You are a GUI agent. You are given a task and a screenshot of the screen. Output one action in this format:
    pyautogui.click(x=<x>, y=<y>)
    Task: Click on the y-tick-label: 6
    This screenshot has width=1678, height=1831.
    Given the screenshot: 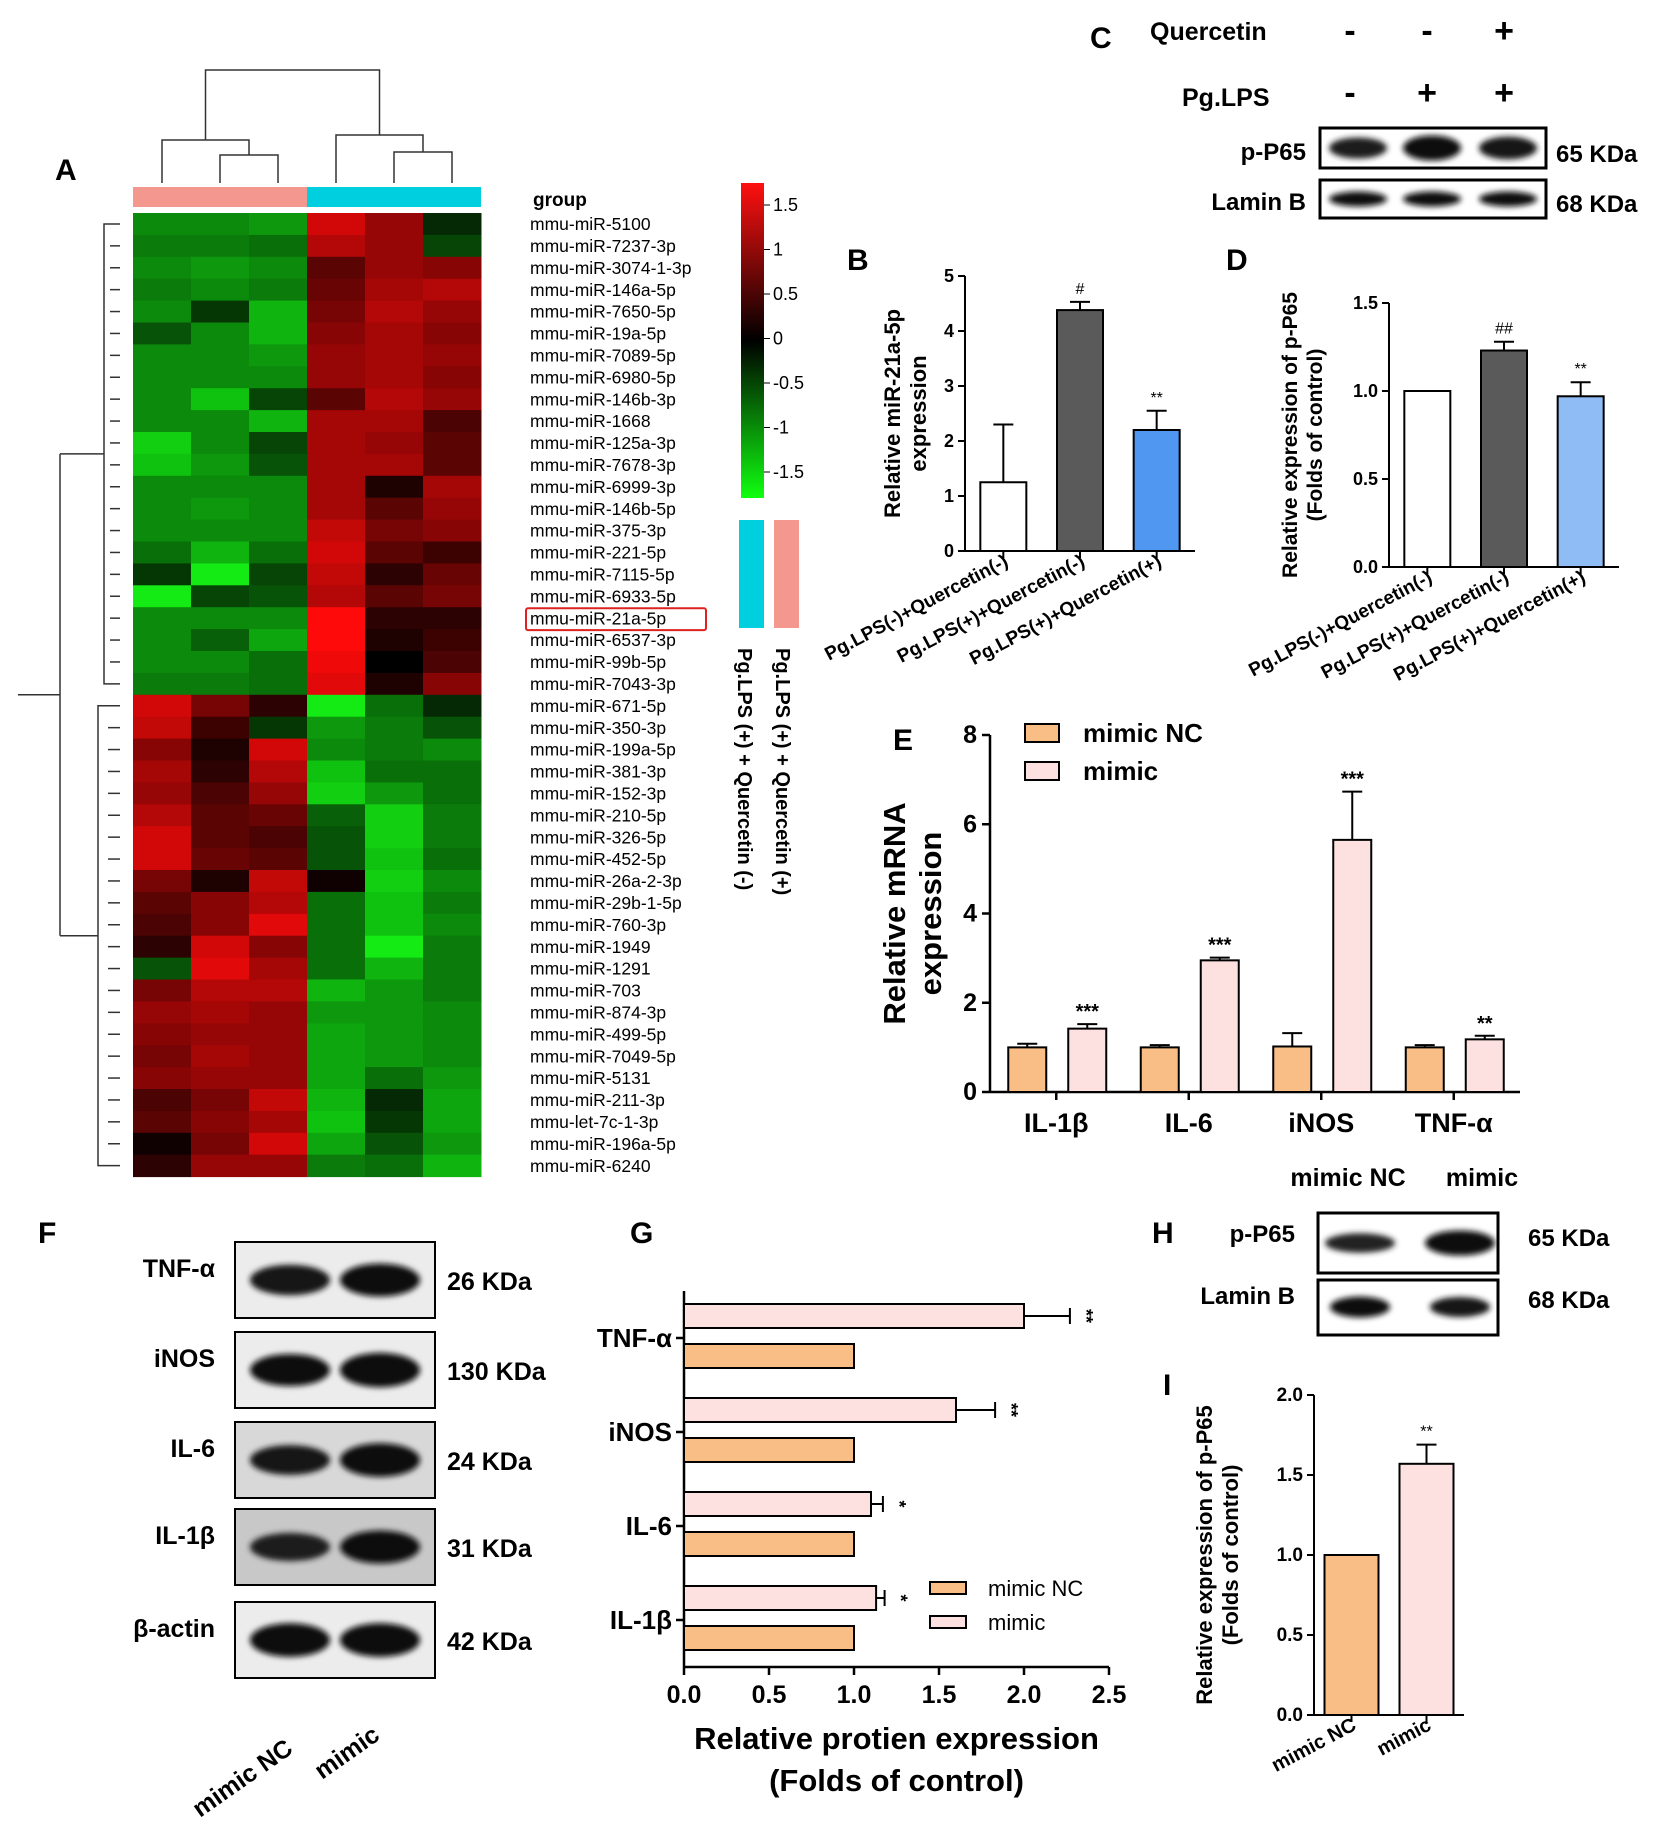 What is the action you would take?
    pyautogui.click(x=970, y=824)
    